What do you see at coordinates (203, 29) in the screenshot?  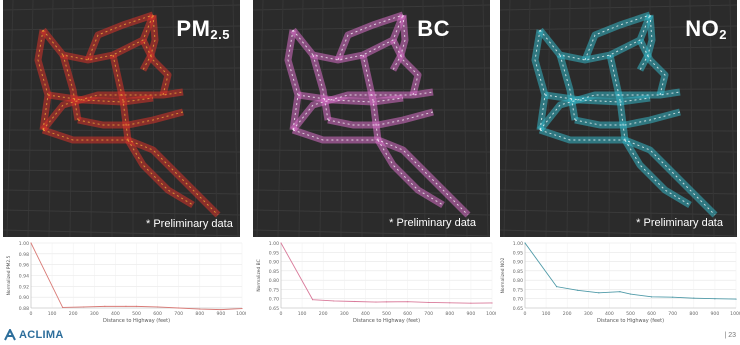 I see `panel-title-pm25: PM2.5` at bounding box center [203, 29].